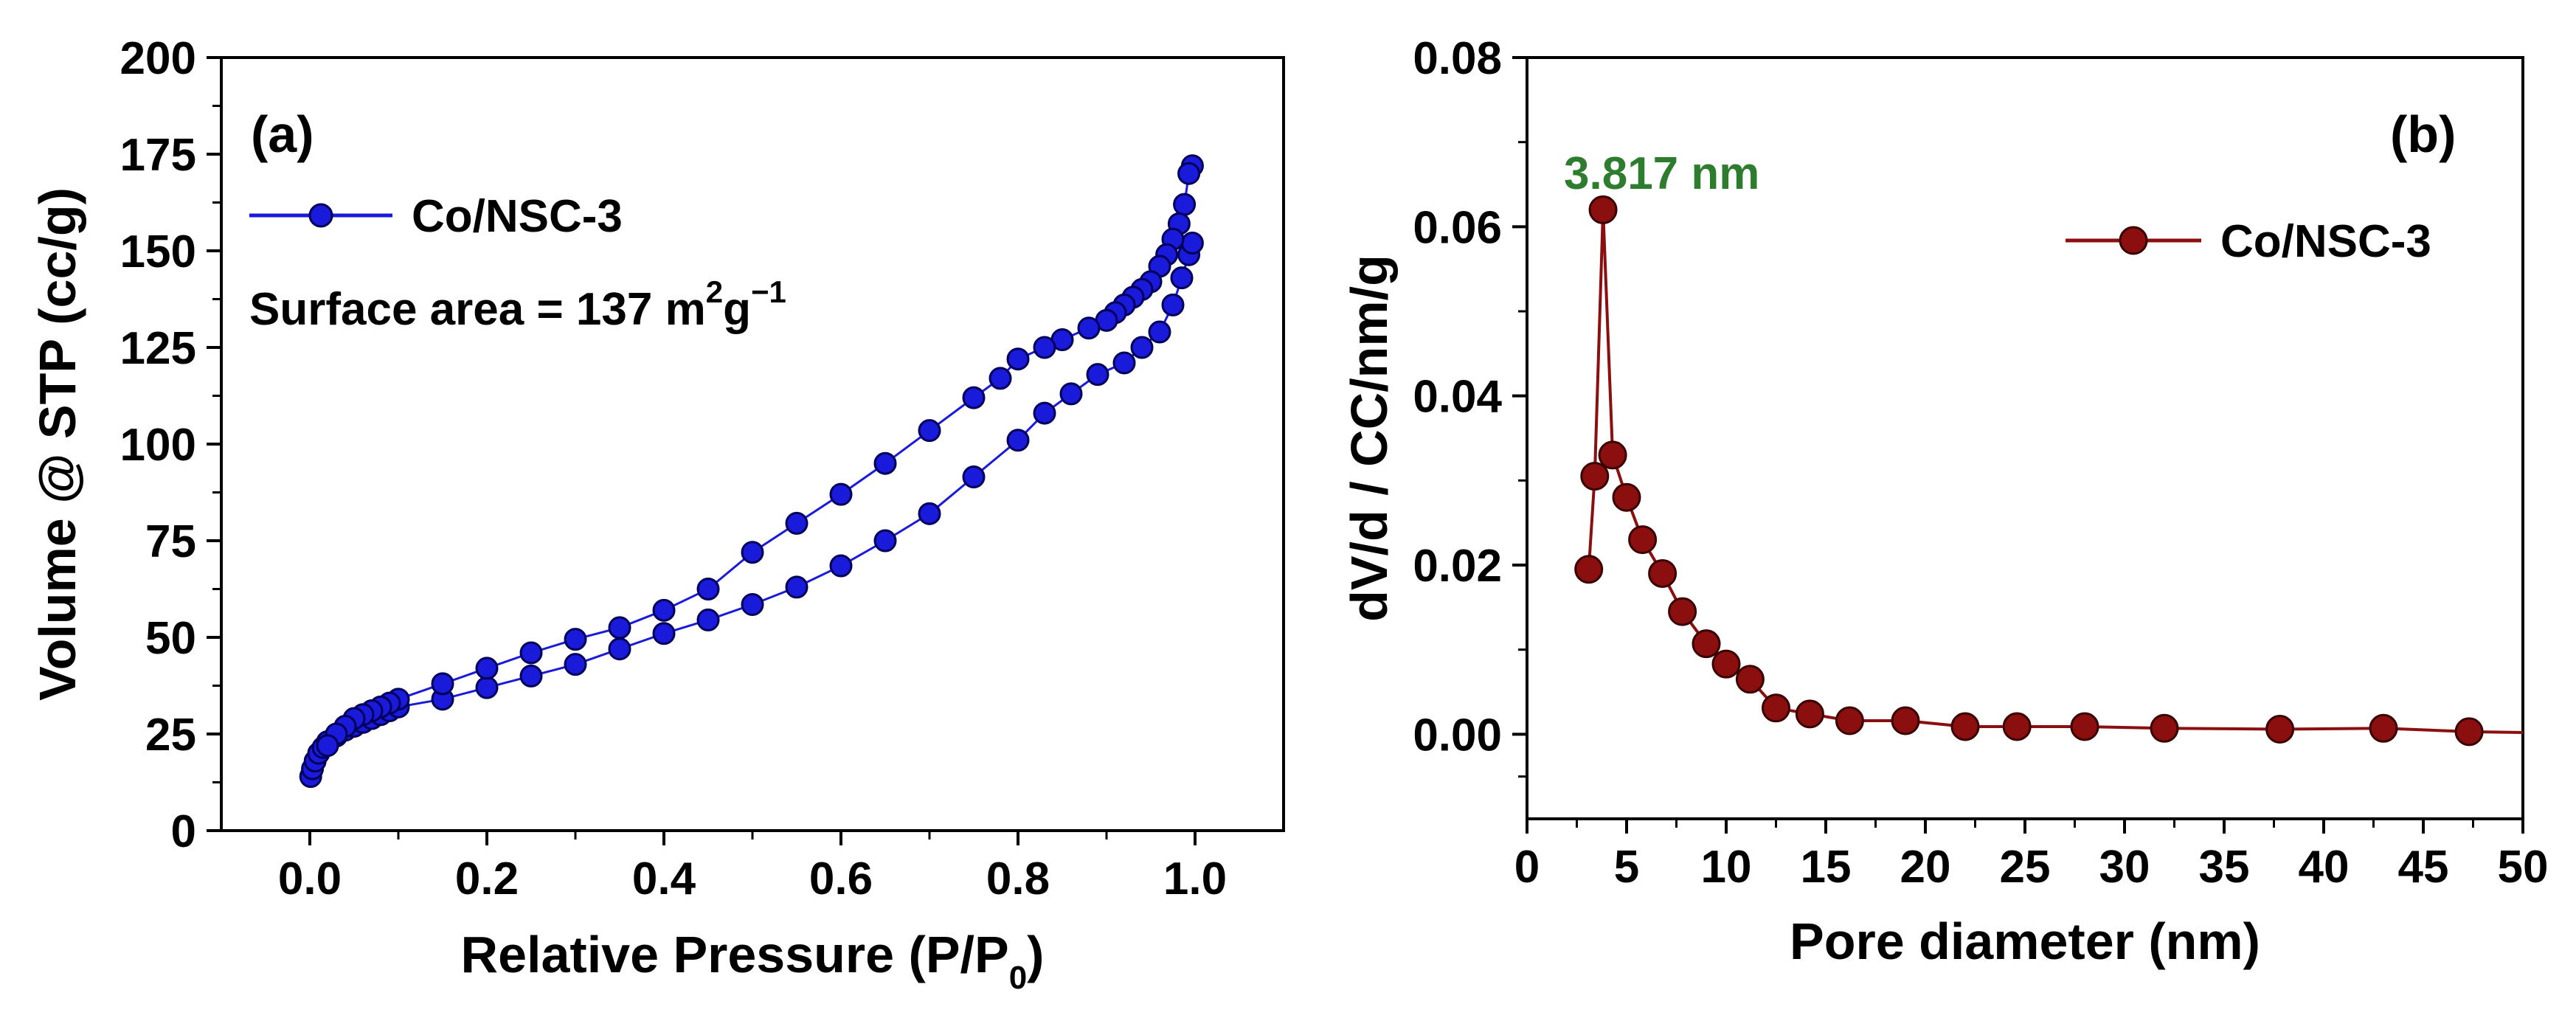 This screenshot has width=2576, height=1018. Describe the element at coordinates (184, 831) in the screenshot. I see `y-tick-label: 0` at that location.